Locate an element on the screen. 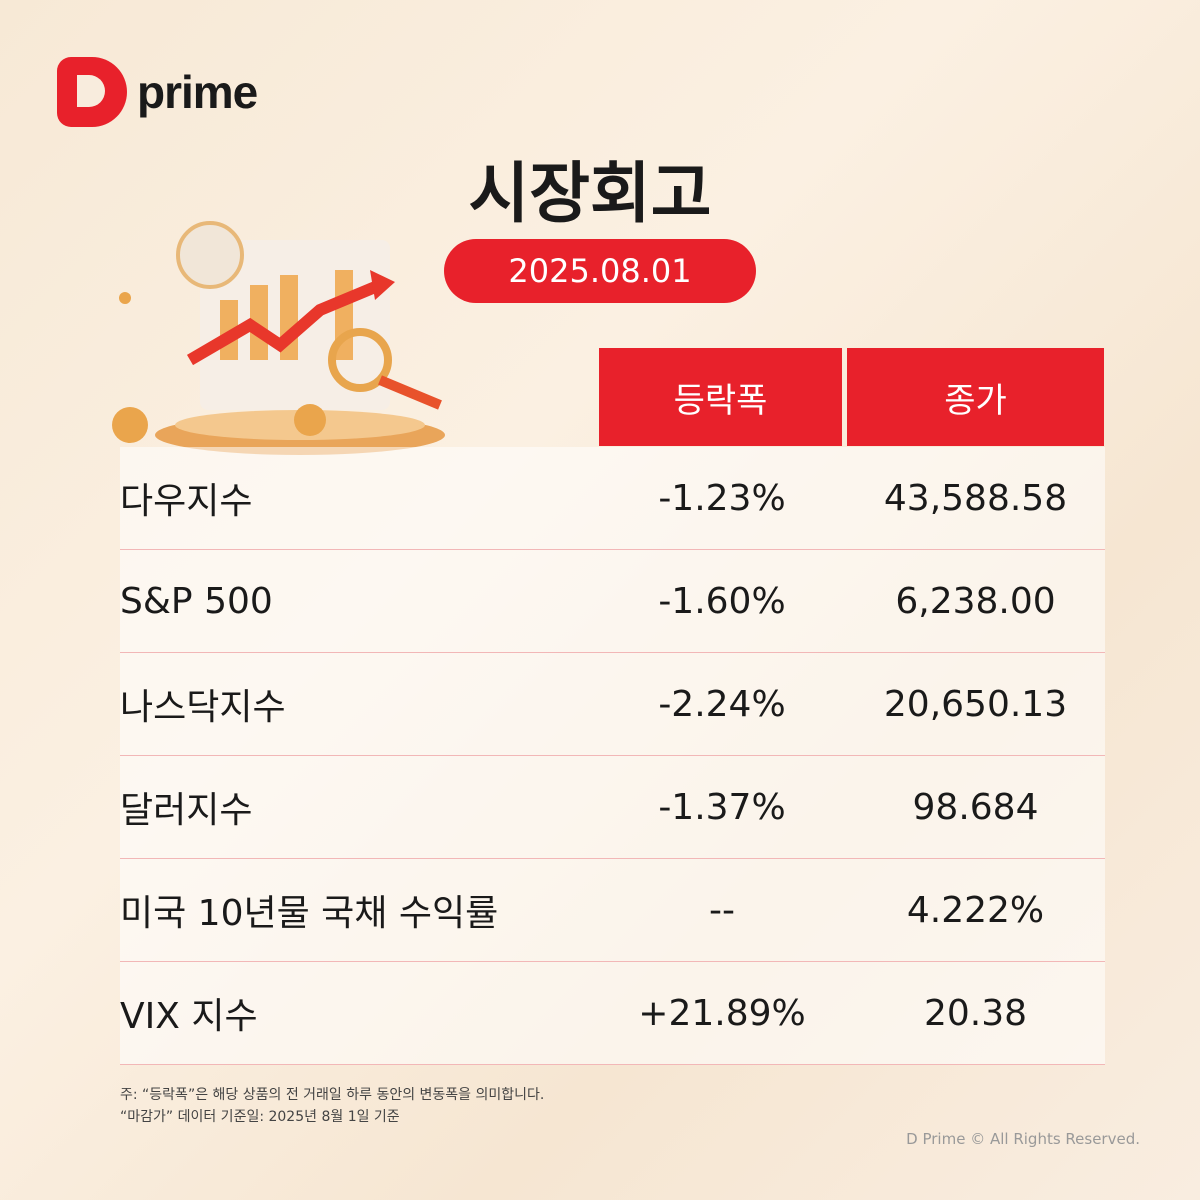 Image resolution: width=1200 pixels, height=1200 pixels. index-name: 미국 10년물 국채 수익률 is located at coordinates (309, 913).